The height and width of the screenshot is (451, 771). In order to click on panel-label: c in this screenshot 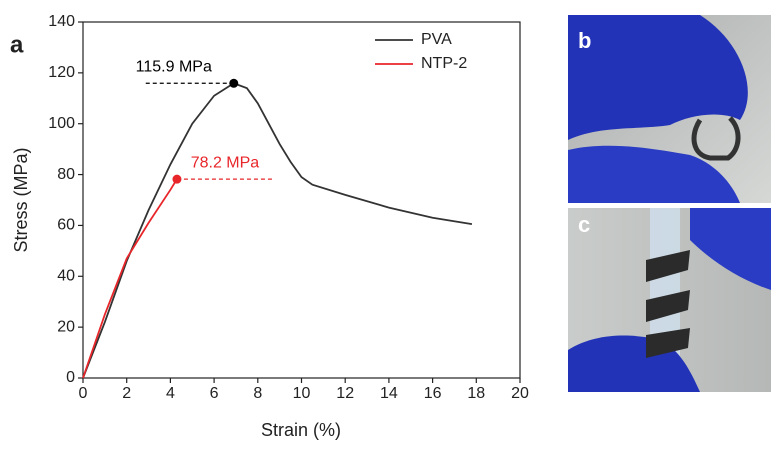, I will do `click(584, 224)`.